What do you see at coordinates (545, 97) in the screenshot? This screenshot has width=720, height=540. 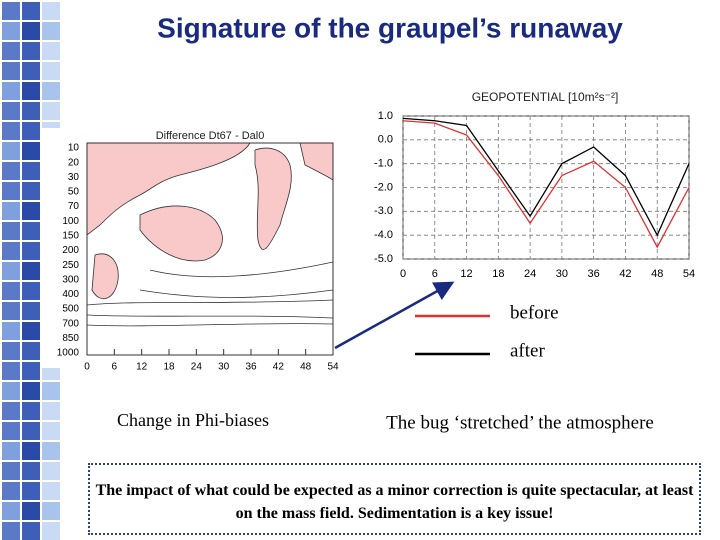 I see `chart-title: GEOPOTENTIAL [10m²s⁻²]` at bounding box center [545, 97].